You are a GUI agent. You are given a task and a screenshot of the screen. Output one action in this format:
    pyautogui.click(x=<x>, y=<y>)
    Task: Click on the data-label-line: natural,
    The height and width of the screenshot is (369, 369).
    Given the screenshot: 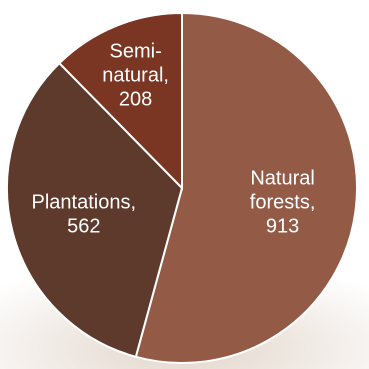 What is the action you would take?
    pyautogui.click(x=135, y=76)
    